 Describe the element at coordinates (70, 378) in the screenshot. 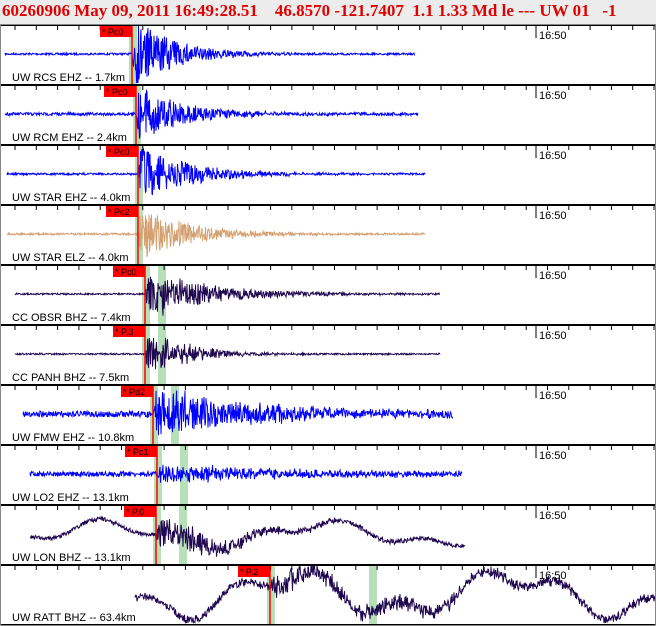

I see `channel-label: CC PANH BHZ -- 7.5km` at that location.